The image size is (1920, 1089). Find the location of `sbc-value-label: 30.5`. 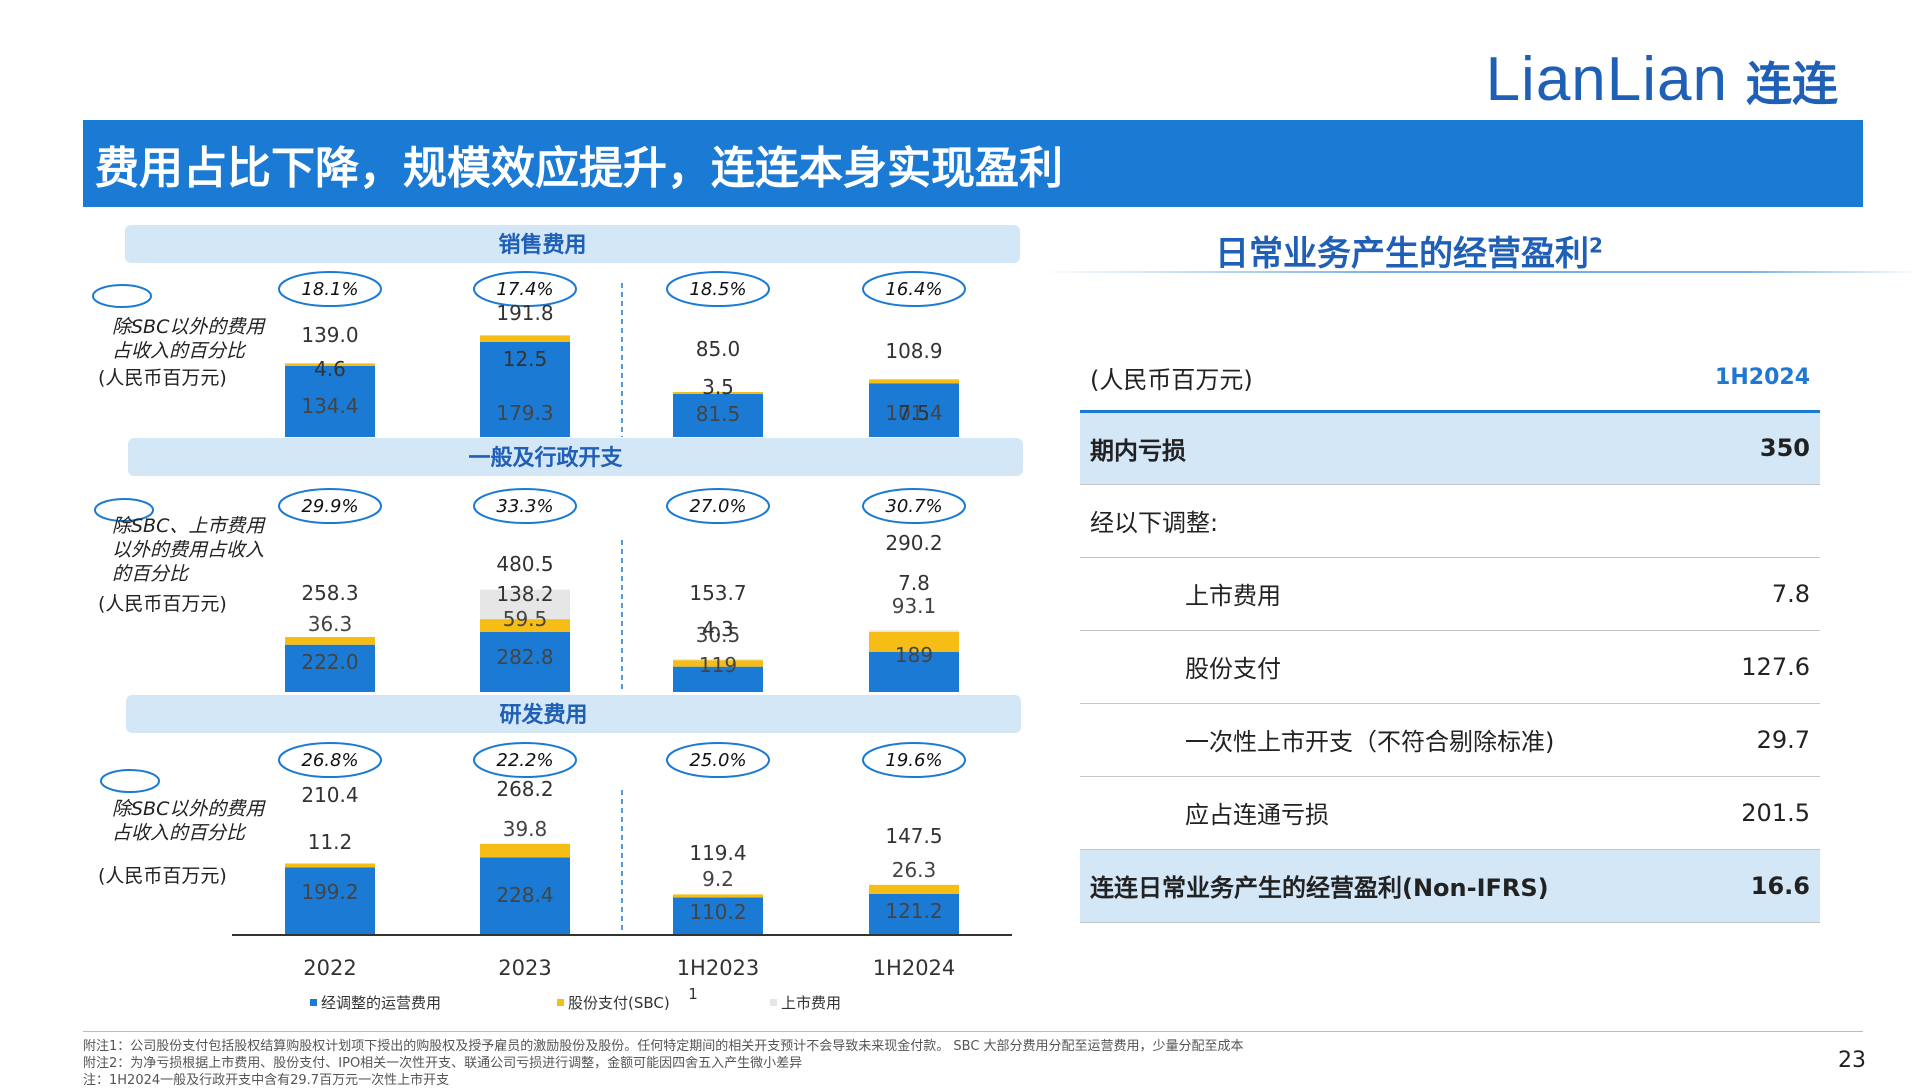

sbc-value-label: 30.5 is located at coordinates (718, 635).